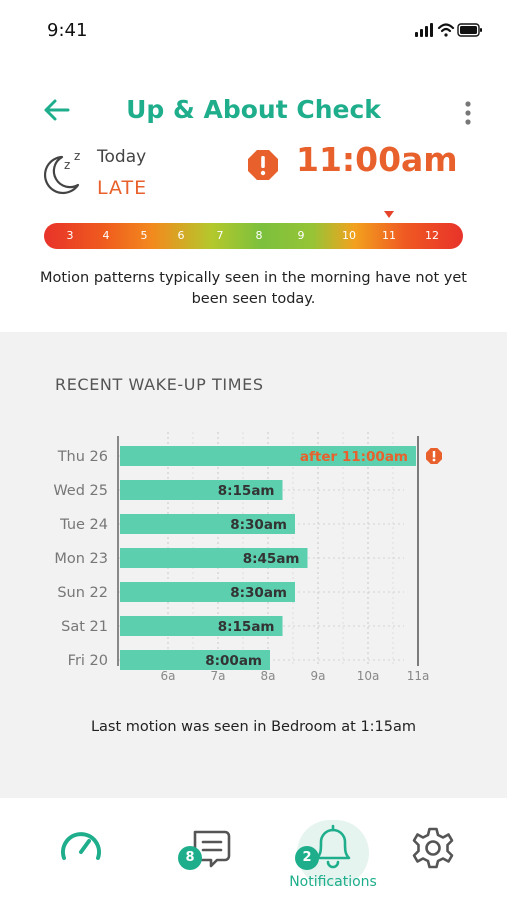 The width and height of the screenshot is (507, 900). I want to click on scale-tick: 7, so click(220, 235).